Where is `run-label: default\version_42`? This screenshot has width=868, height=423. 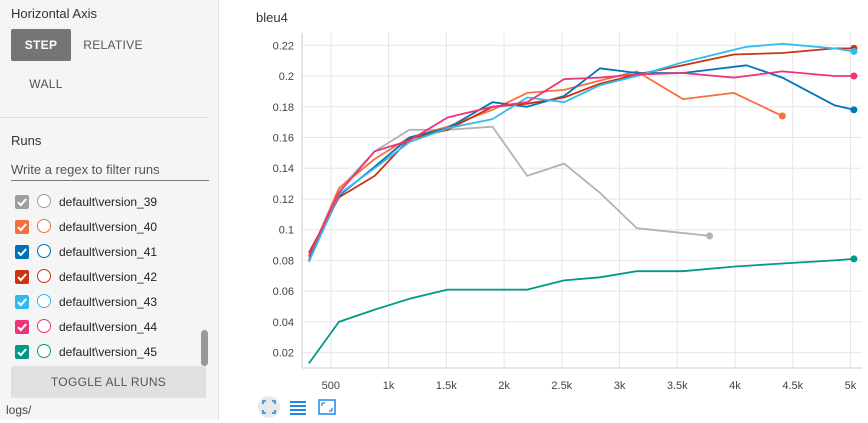 run-label: default\version_42 is located at coordinates (108, 277).